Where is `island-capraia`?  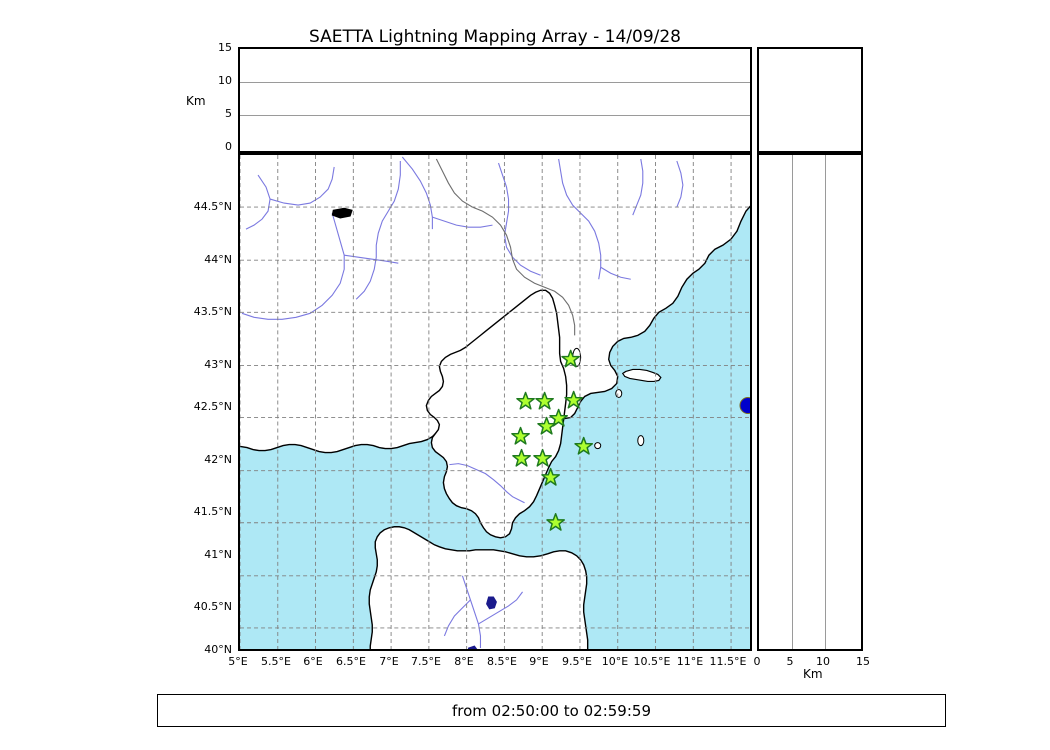
island-capraia is located at coordinates (619, 393).